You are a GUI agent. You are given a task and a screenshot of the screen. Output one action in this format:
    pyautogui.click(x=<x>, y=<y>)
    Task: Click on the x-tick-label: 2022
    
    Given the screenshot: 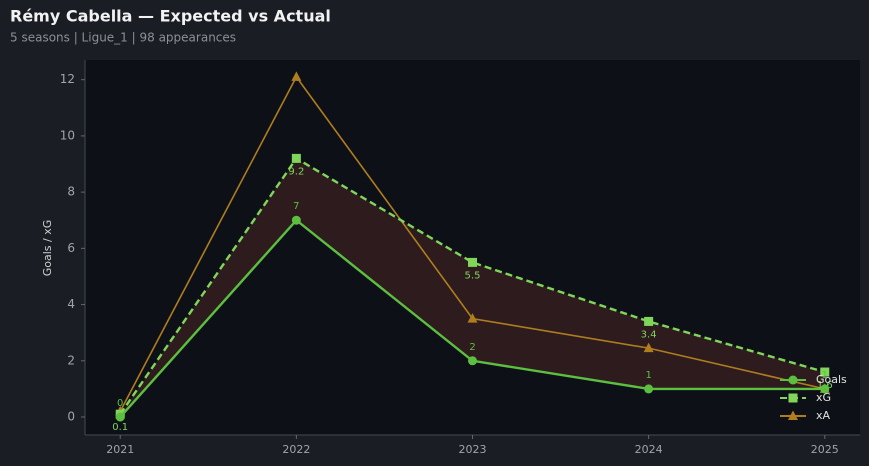 What is the action you would take?
    pyautogui.click(x=296, y=449)
    